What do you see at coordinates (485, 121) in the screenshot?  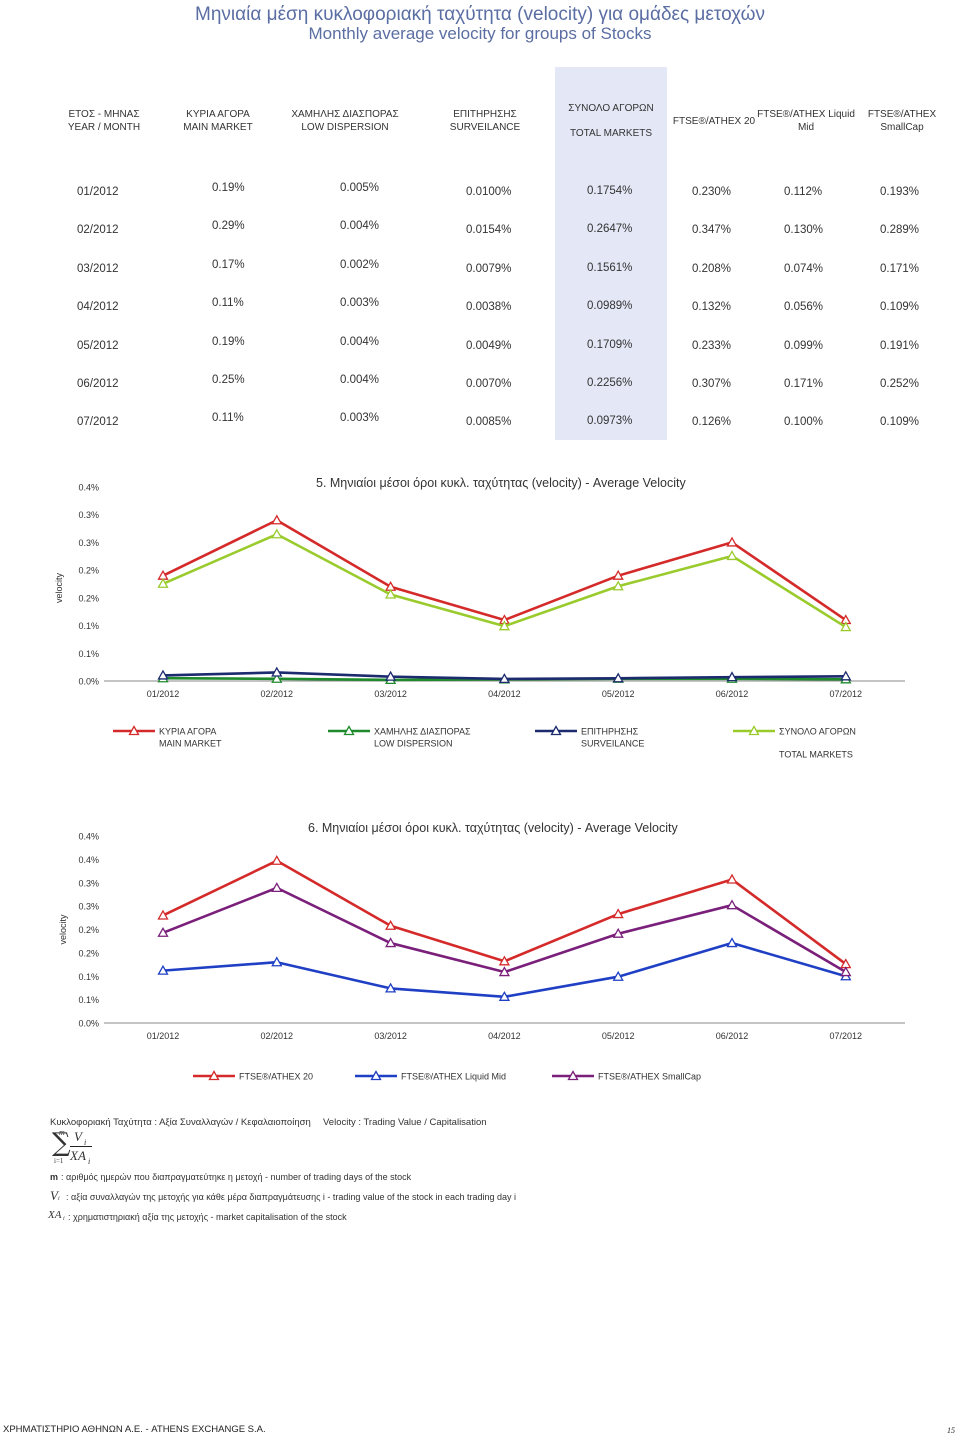 I see `table-header-cell: ΕΠΙΤΗΡΗΣΗΣ SURVEILANCE` at bounding box center [485, 121].